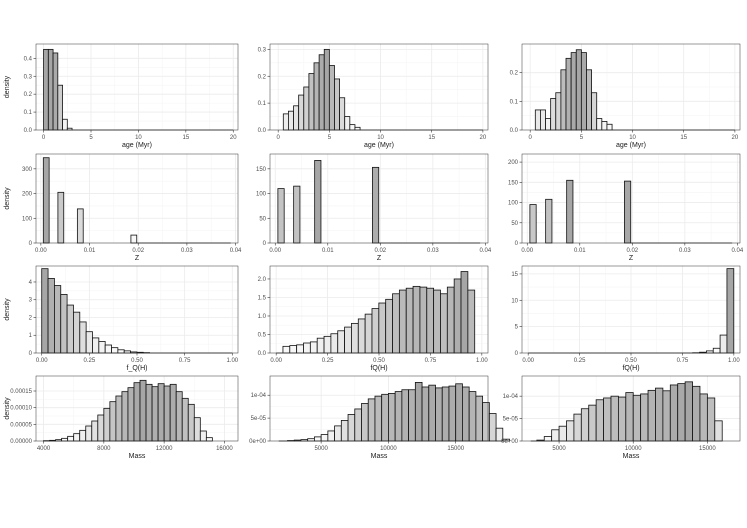  Describe the element at coordinates (27, 195) in the screenshot. I see `y-tick-label: 200` at that location.